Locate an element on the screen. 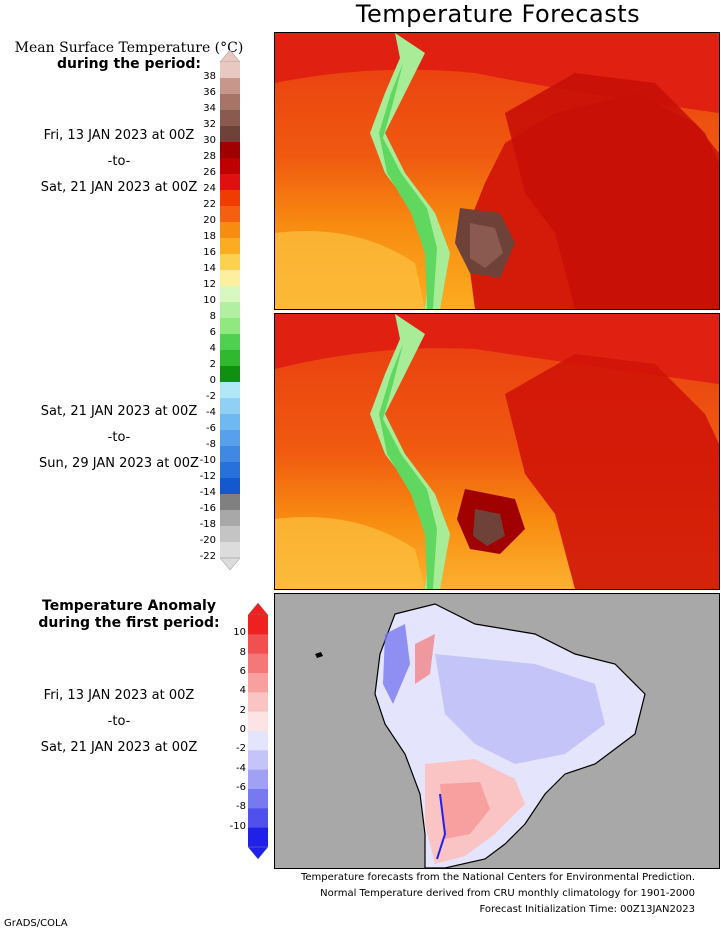 This screenshot has width=721, height=933. anomaly-color-swatches is located at coordinates (258, 731).